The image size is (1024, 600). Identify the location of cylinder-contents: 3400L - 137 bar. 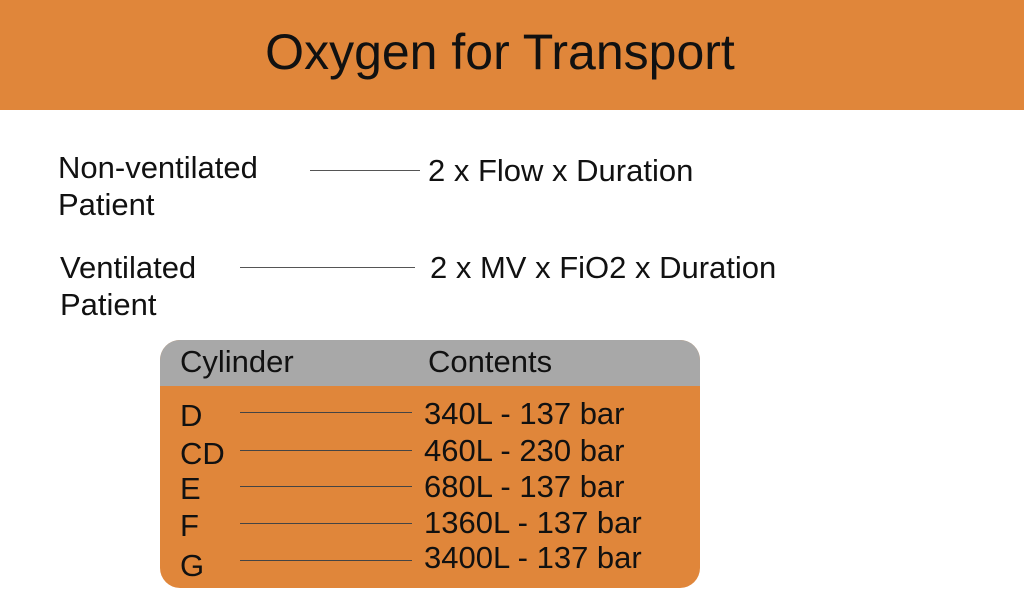
(533, 557).